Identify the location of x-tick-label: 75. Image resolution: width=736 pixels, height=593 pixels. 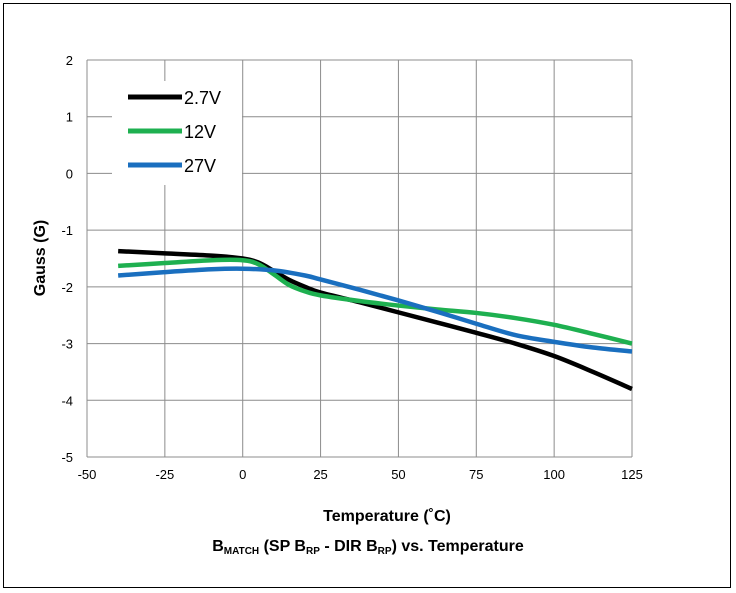
(476, 474).